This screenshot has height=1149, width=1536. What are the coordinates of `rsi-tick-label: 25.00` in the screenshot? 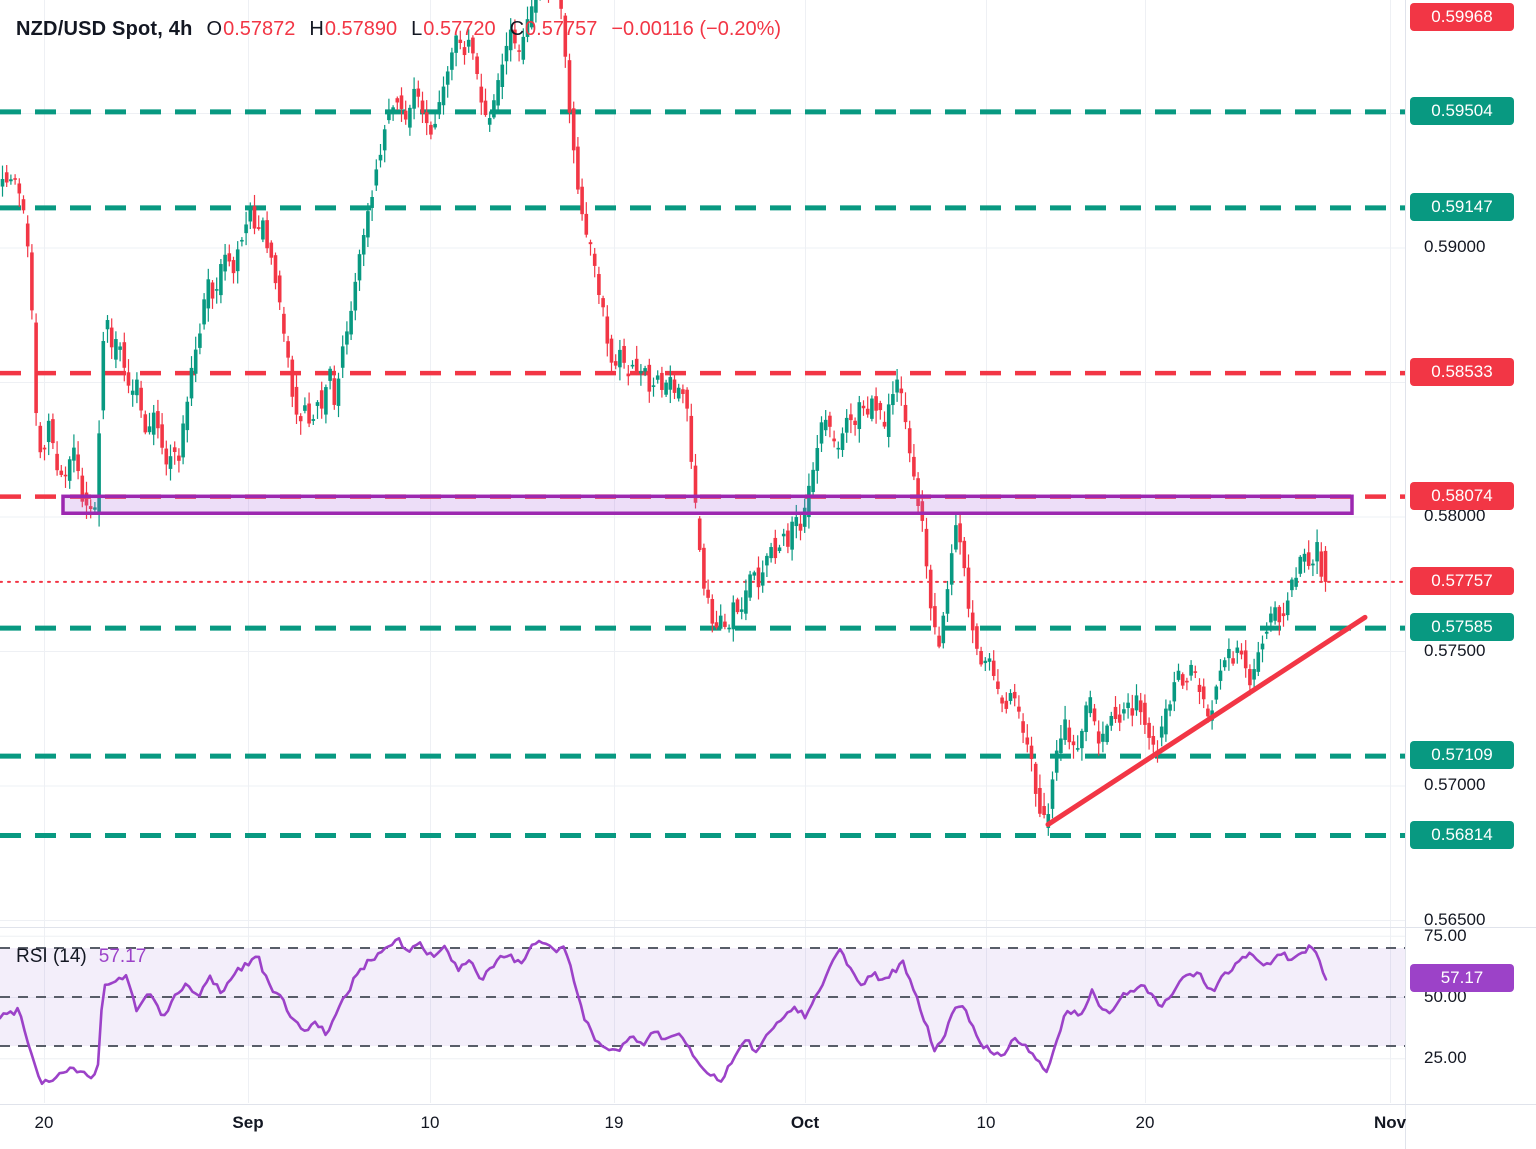 It's located at (1445, 1058).